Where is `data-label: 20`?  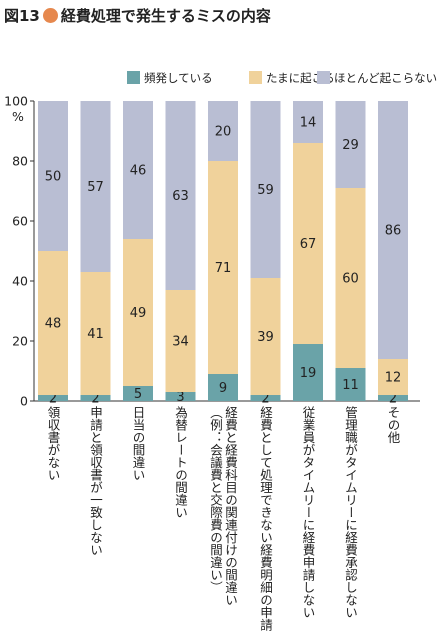 data-label: 20 is located at coordinates (223, 132).